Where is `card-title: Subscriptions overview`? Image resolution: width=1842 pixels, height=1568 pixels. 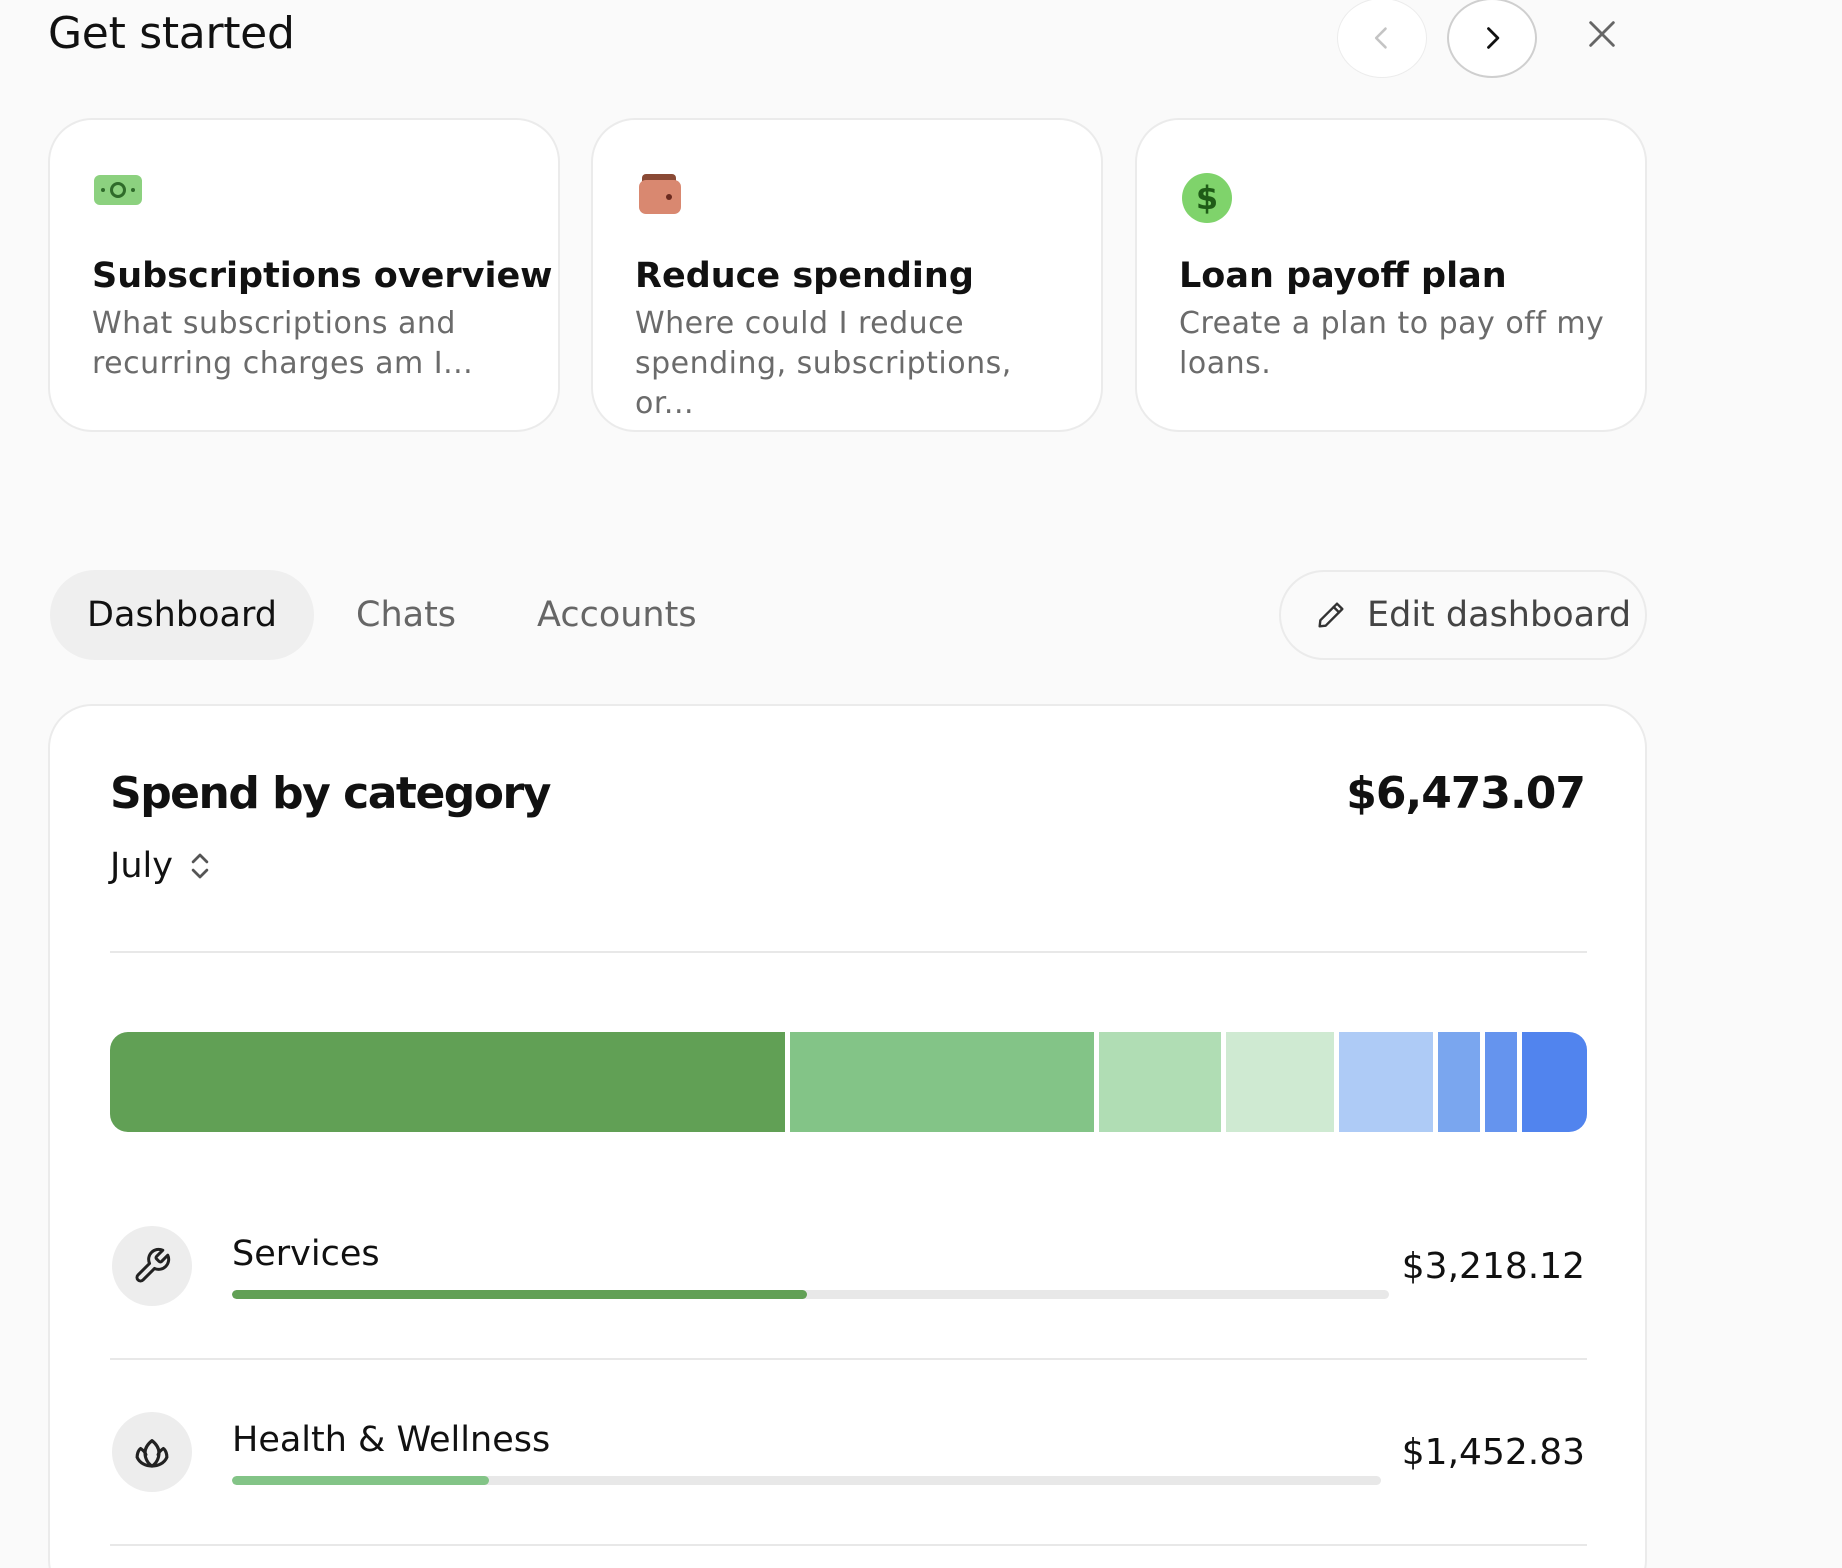 card-title: Subscriptions overview is located at coordinates (322, 276).